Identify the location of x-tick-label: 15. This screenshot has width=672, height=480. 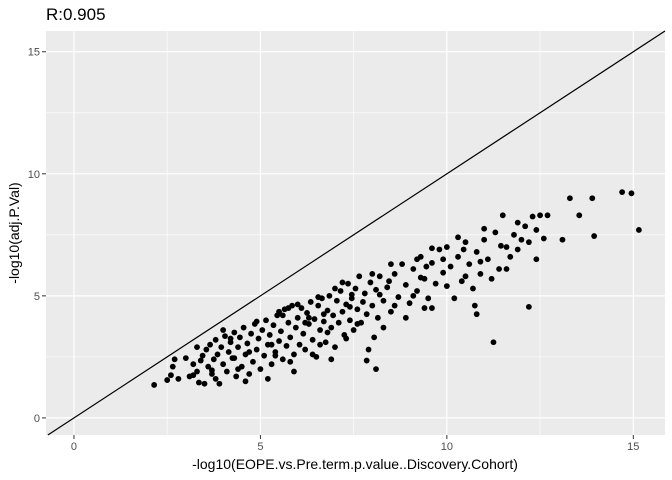
(633, 447).